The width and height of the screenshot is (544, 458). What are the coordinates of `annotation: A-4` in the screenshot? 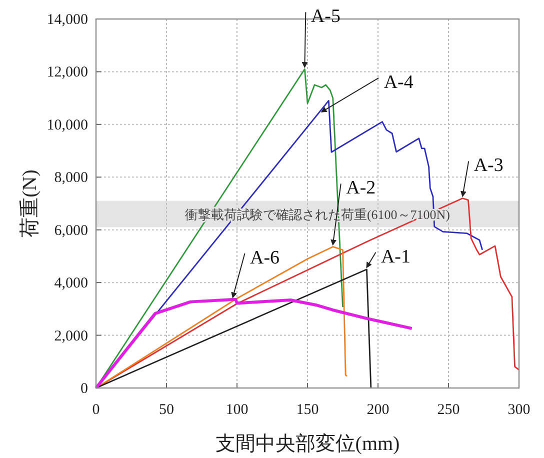 It's located at (399, 82).